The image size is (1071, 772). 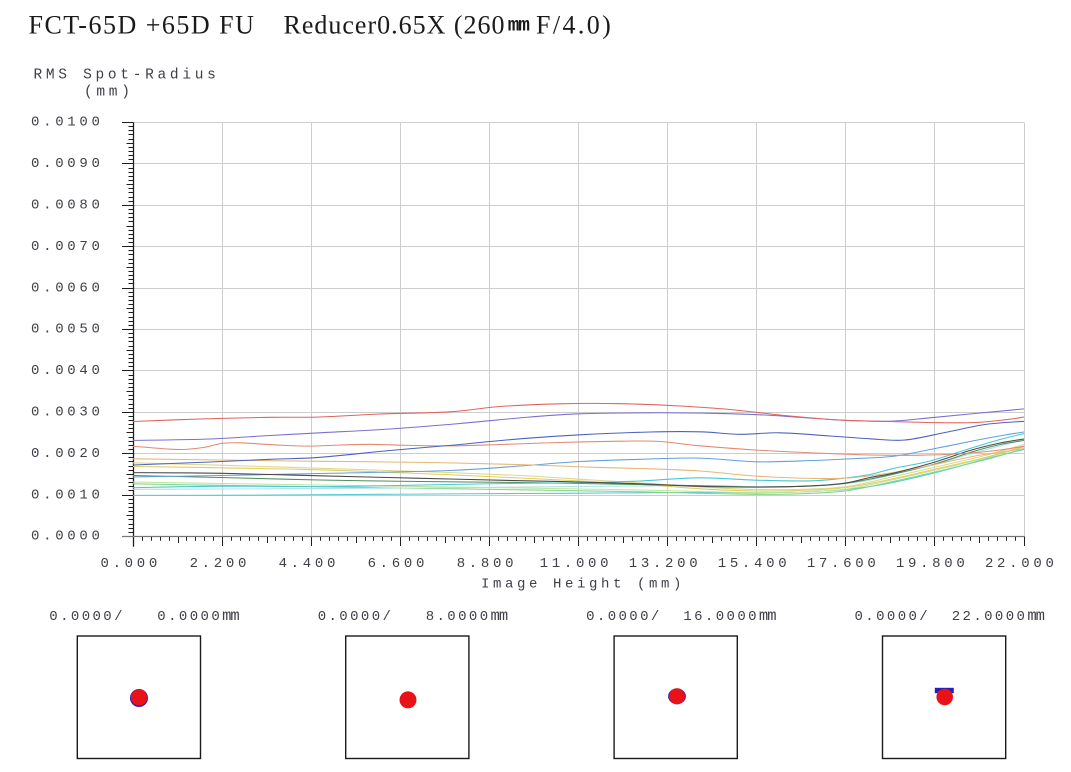 I want to click on svg-text: 0.0020, so click(x=67, y=454).